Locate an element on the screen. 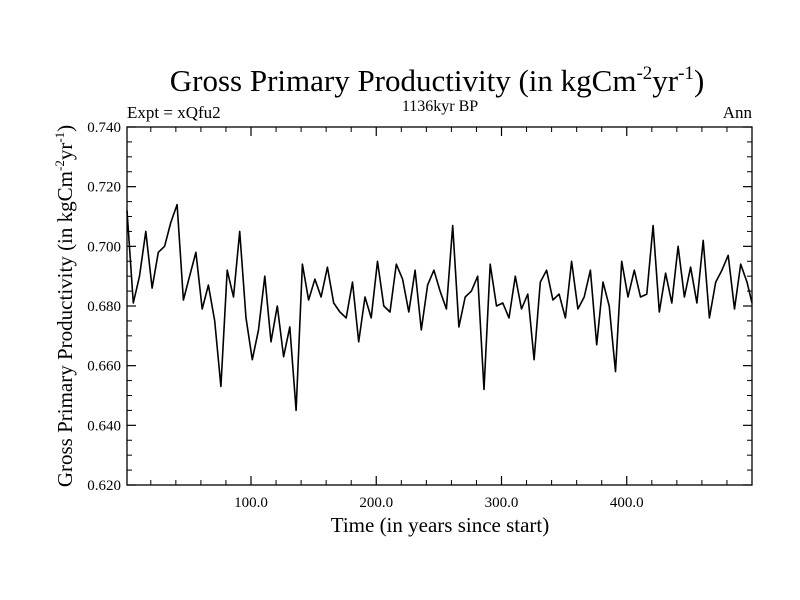  y-tick-label: 0.680 is located at coordinates (104, 307).